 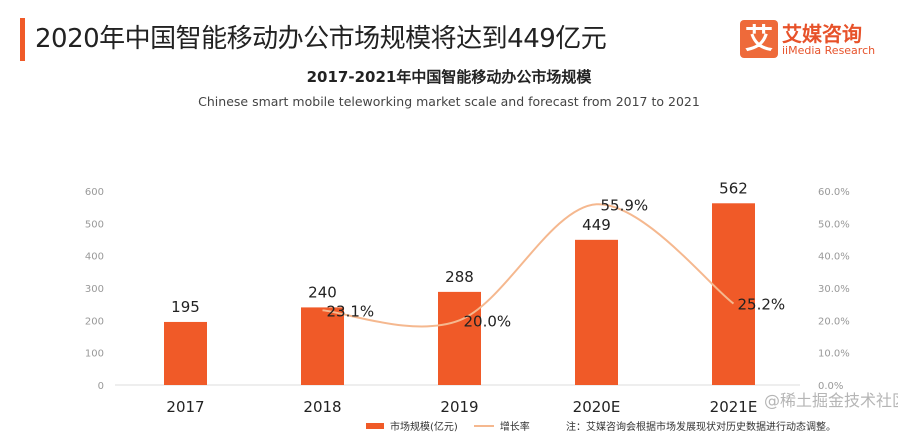 I want to click on y2-tick-label: 0.0%, so click(x=830, y=386).